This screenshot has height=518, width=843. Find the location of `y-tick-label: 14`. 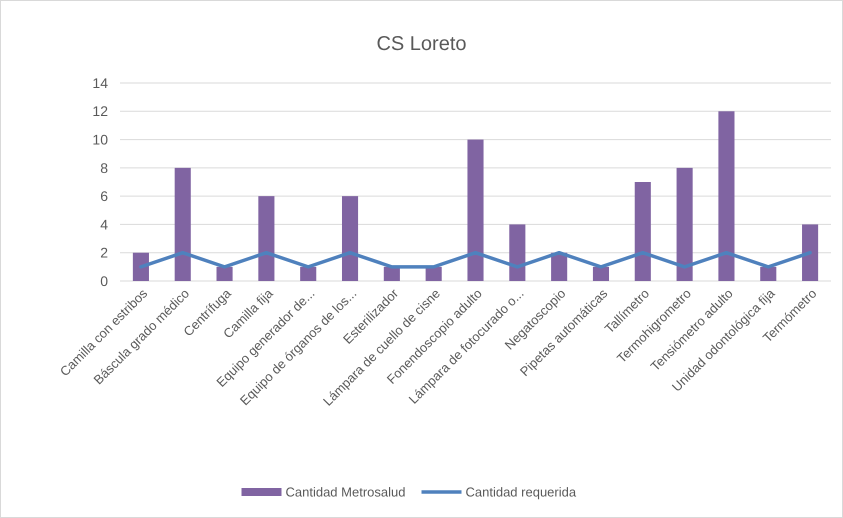

y-tick-label: 14 is located at coordinates (100, 82).